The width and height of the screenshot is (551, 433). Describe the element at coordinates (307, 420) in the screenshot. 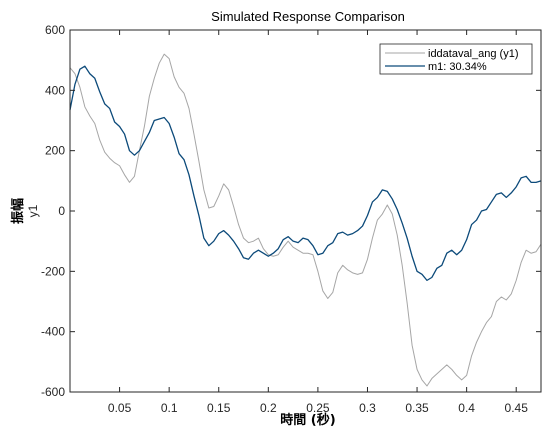

I see `x-axis-label: 時間 (秒)` at that location.